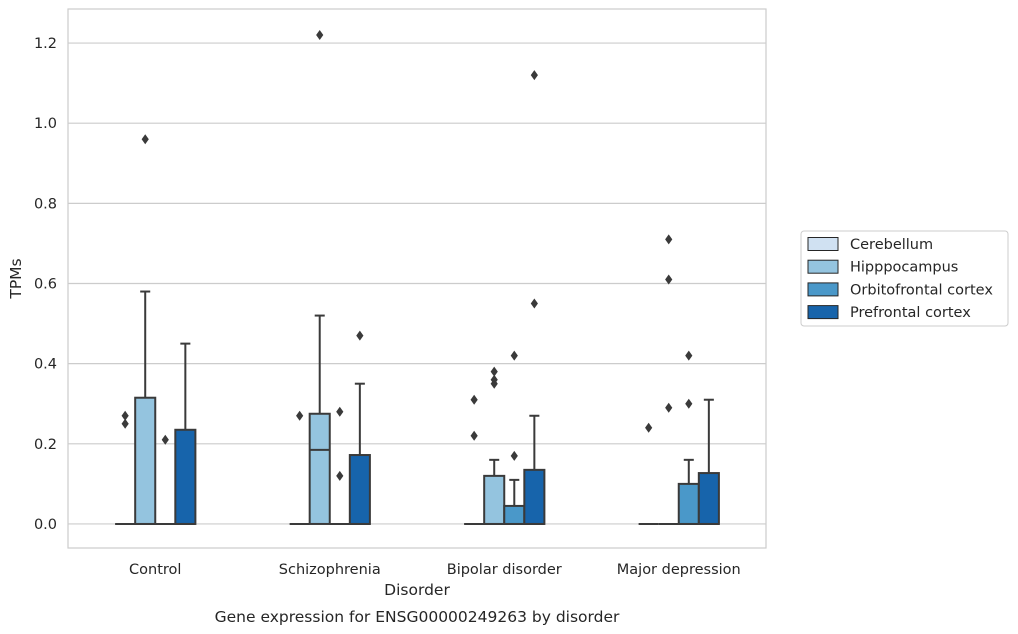 The height and width of the screenshot is (634, 1018). I want to click on x-tick-label: Control, so click(155, 570).